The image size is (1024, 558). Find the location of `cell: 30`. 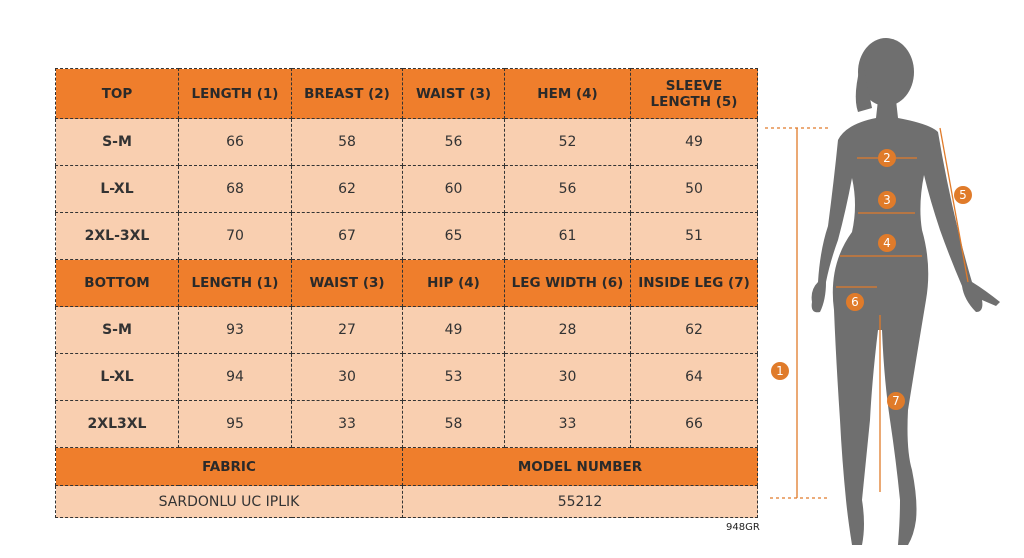

cell: 30 is located at coordinates (347, 377).